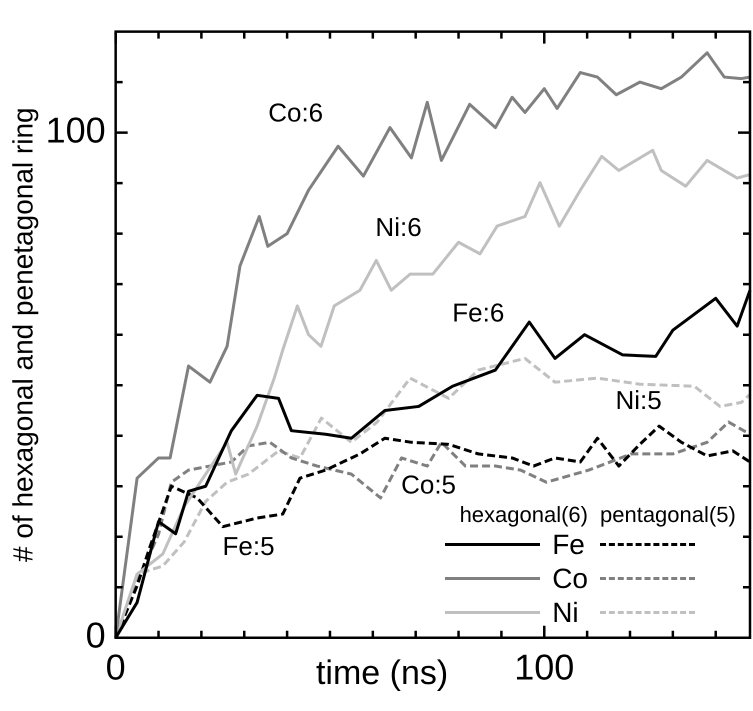  What do you see at coordinates (668, 515) in the screenshot?
I see `annotation: pentagonal(5)` at bounding box center [668, 515].